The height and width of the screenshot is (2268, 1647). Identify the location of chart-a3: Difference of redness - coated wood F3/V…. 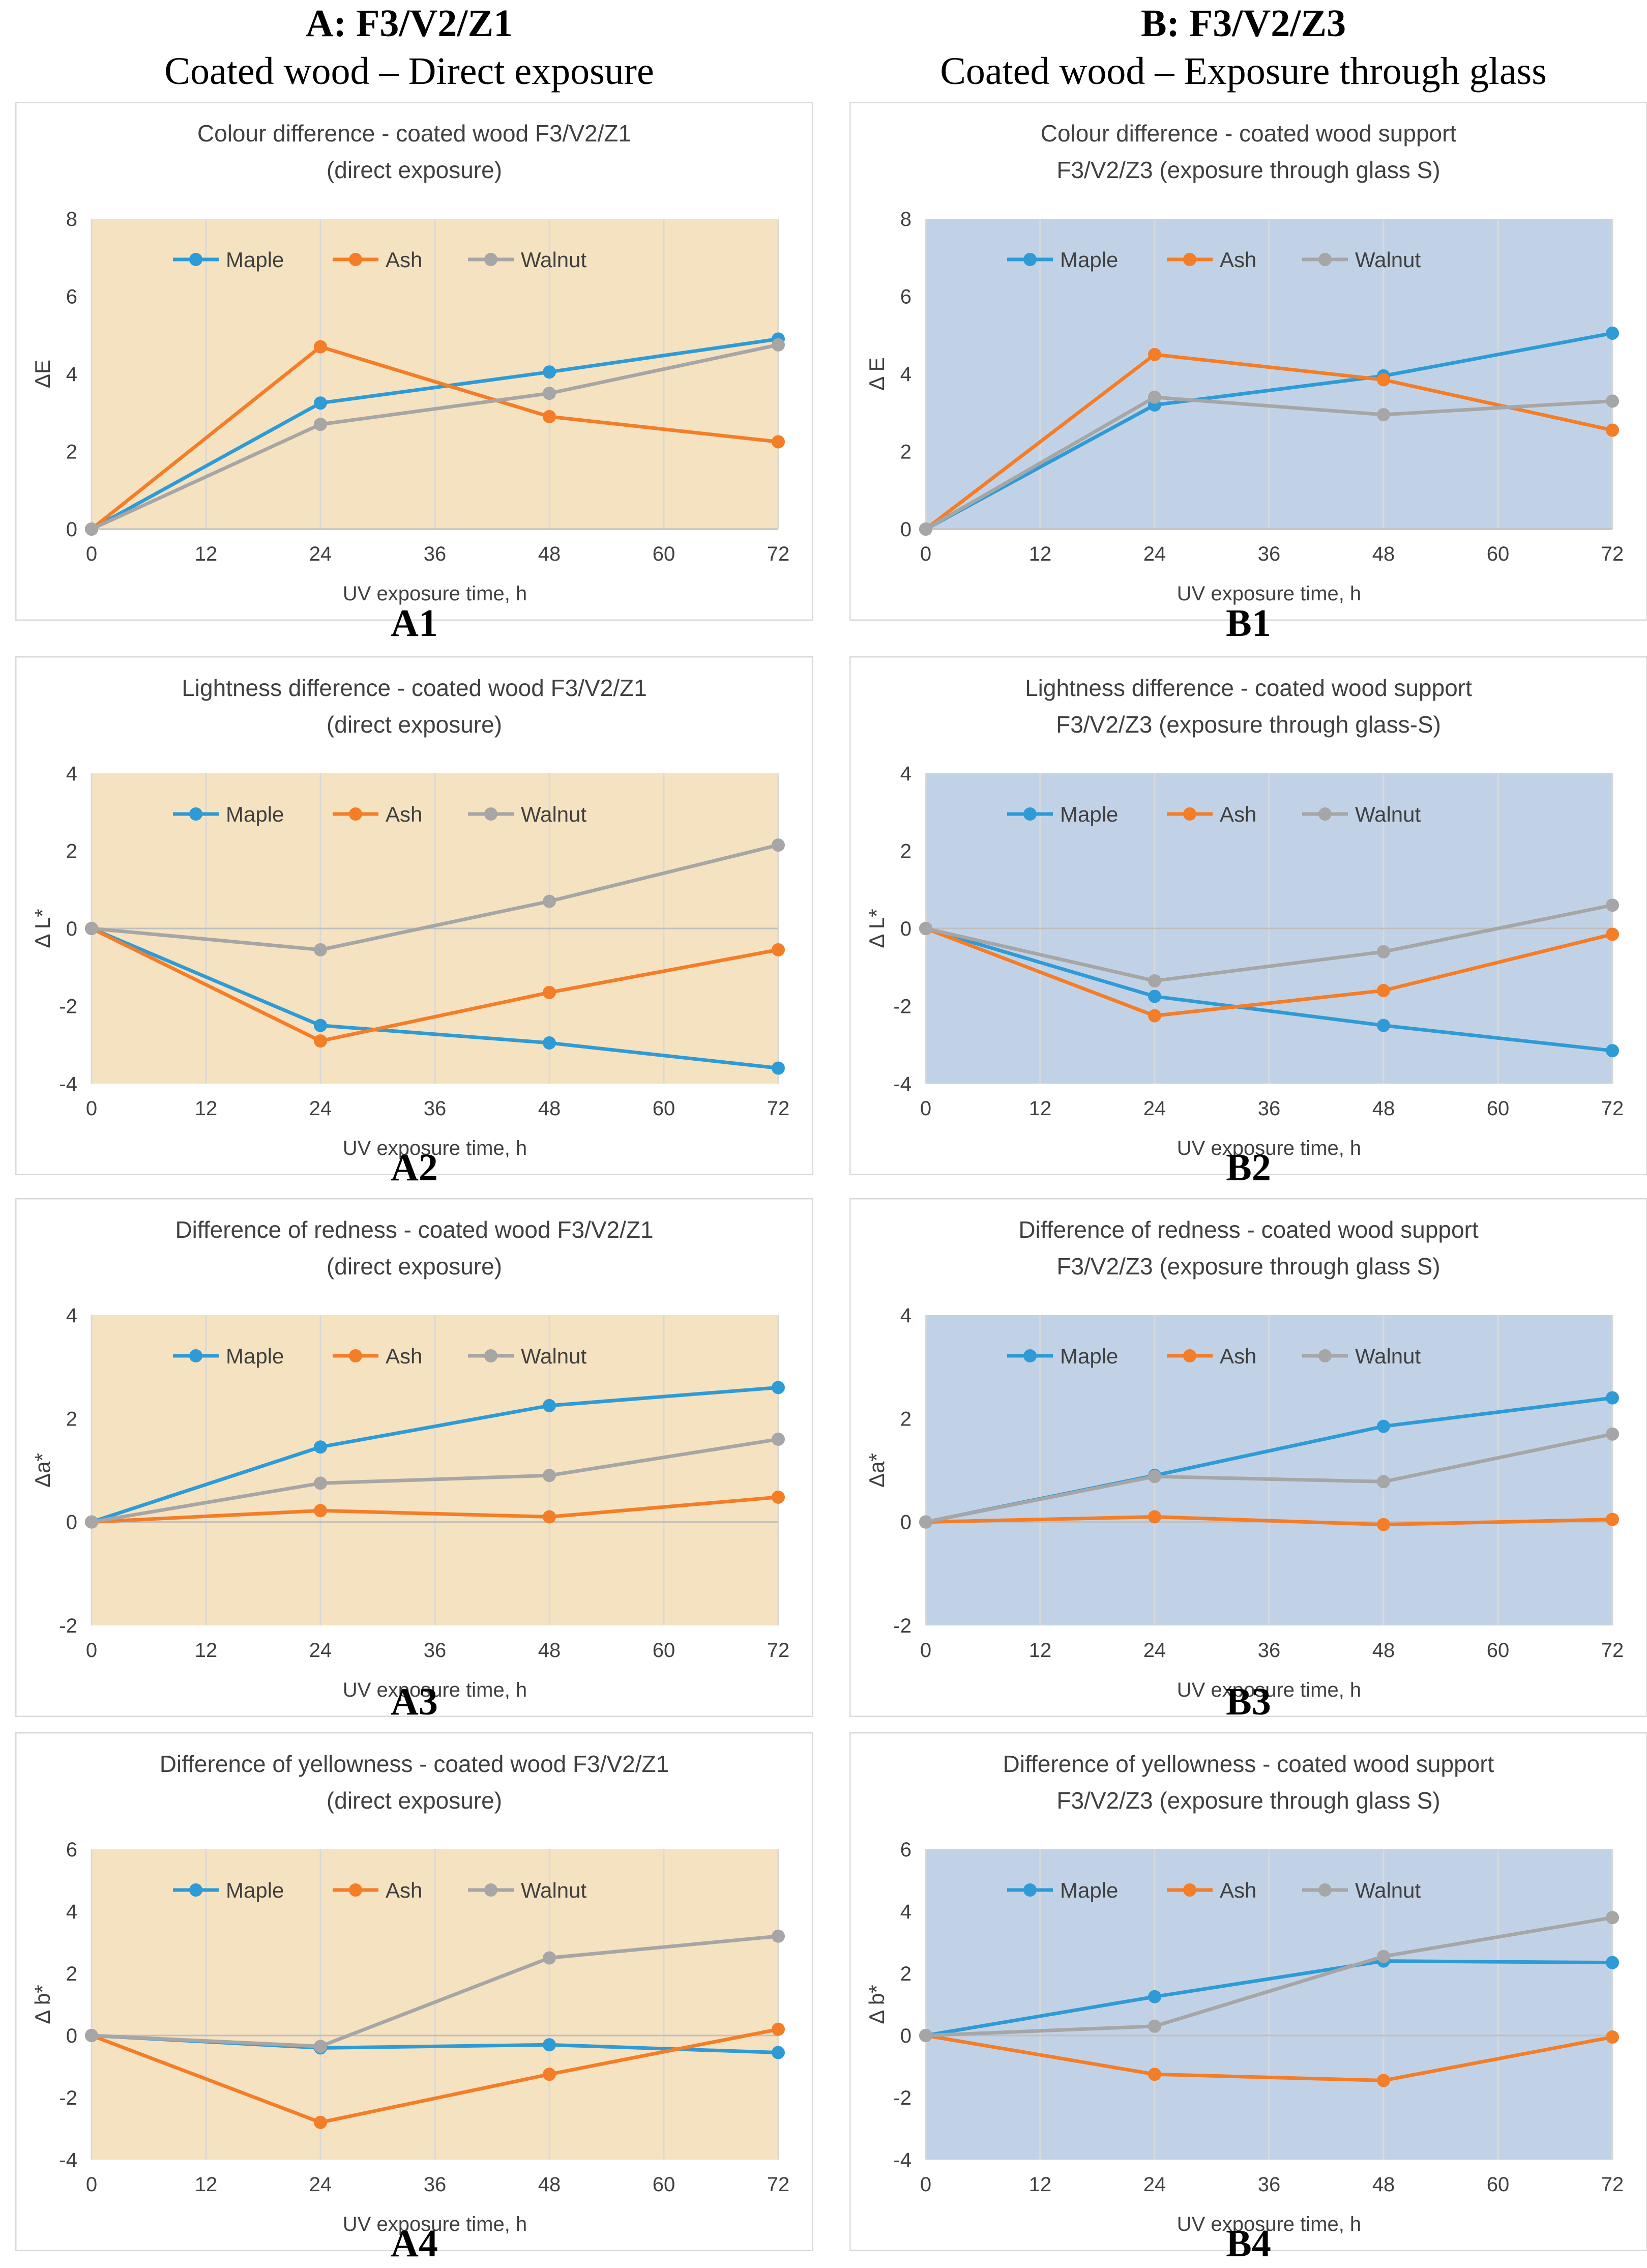
(414, 1457).